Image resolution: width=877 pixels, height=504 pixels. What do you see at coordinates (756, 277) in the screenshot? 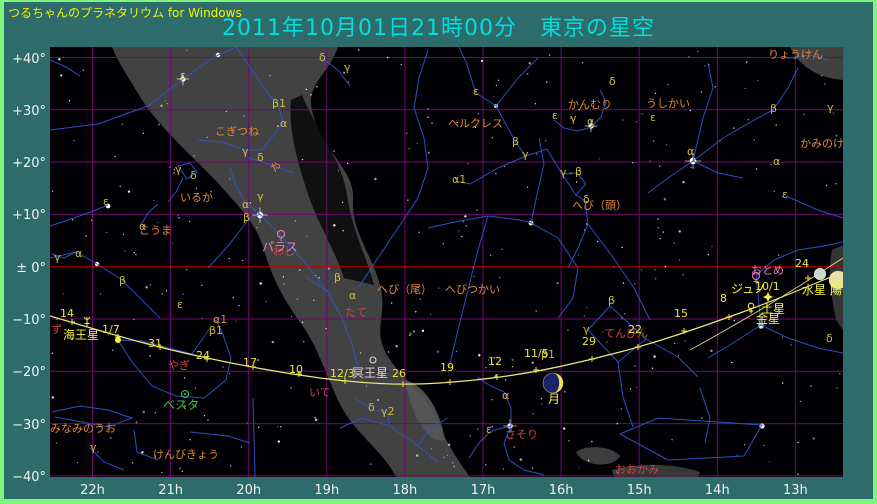
I see `juno-symbol` at bounding box center [756, 277].